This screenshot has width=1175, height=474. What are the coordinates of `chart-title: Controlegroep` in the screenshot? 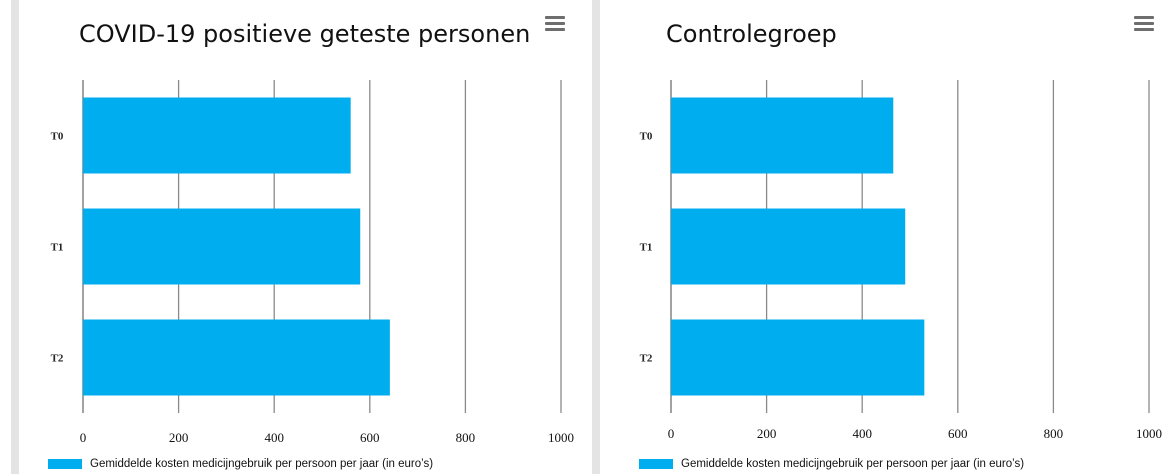 It's located at (751, 34).